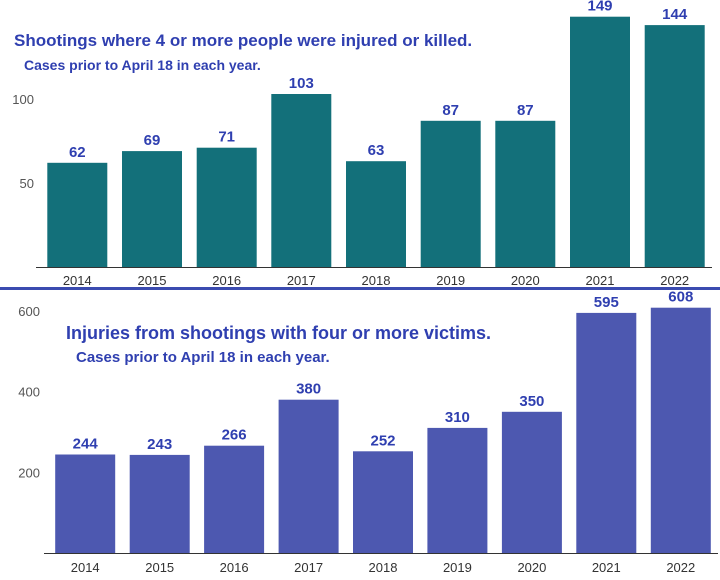  I want to click on chart2-data-label: 608, so click(680, 297).